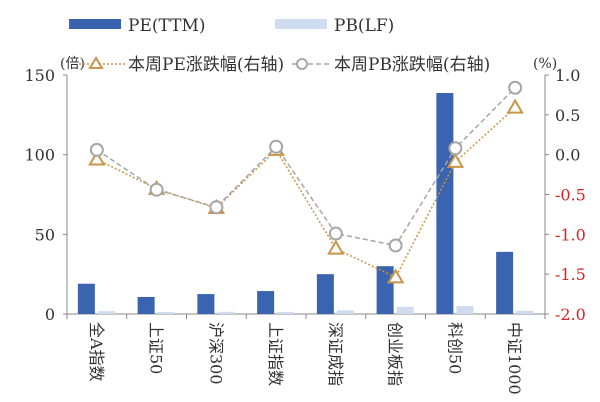  What do you see at coordinates (50, 314) in the screenshot?
I see `left-tick-label: 0` at bounding box center [50, 314].